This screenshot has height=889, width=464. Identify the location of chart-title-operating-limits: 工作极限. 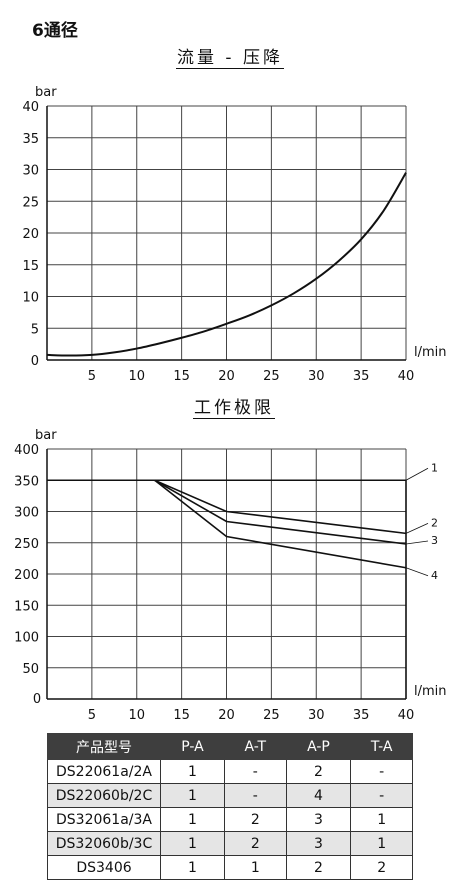
(234, 408).